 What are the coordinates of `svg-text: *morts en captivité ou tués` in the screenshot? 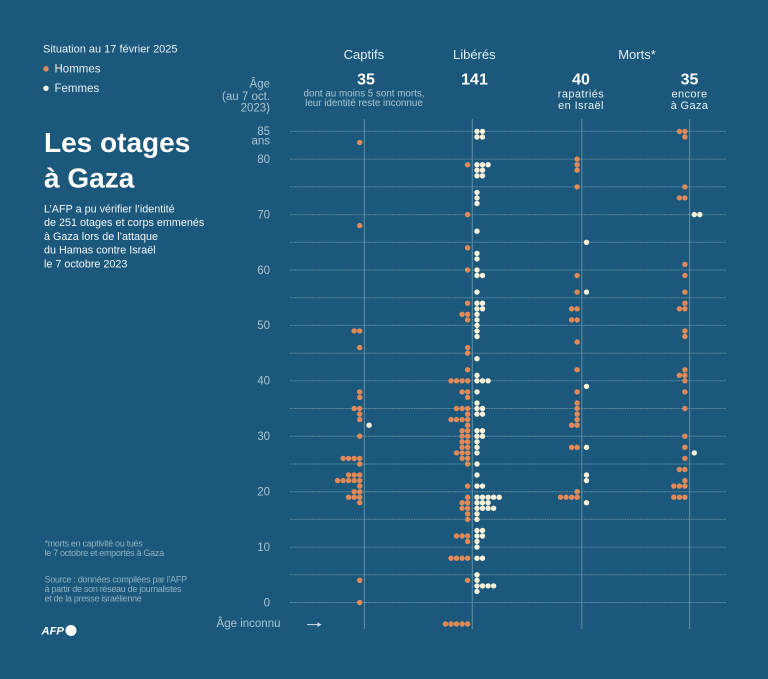 It's located at (94, 544).